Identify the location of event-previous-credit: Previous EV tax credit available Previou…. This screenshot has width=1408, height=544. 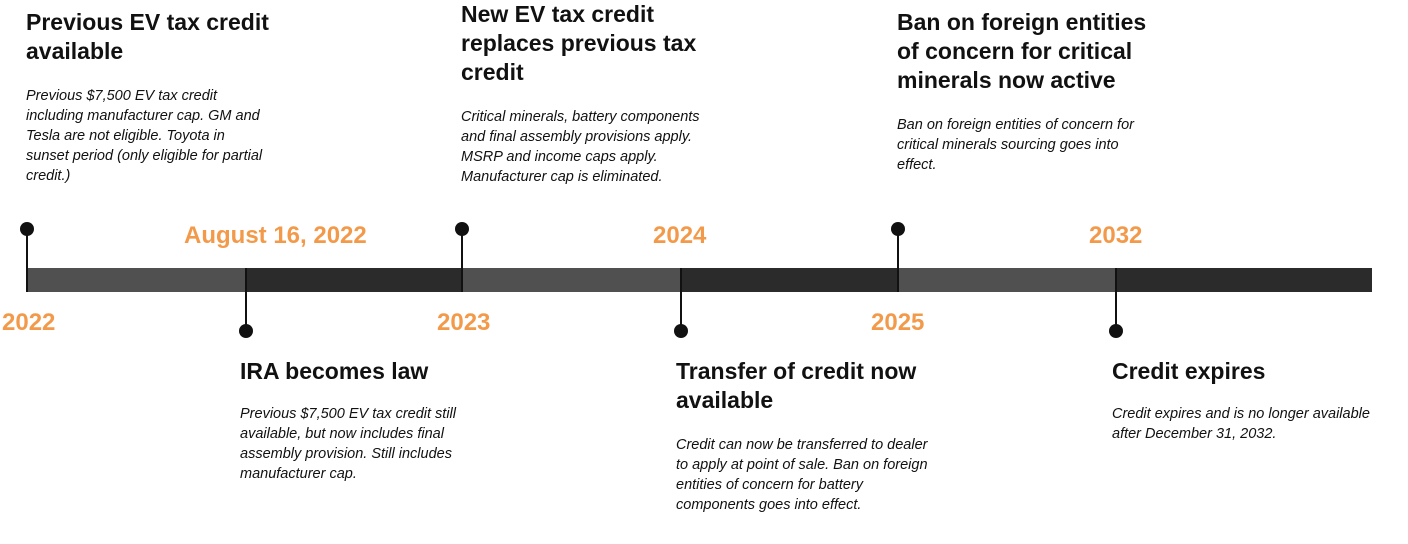
(156, 97).